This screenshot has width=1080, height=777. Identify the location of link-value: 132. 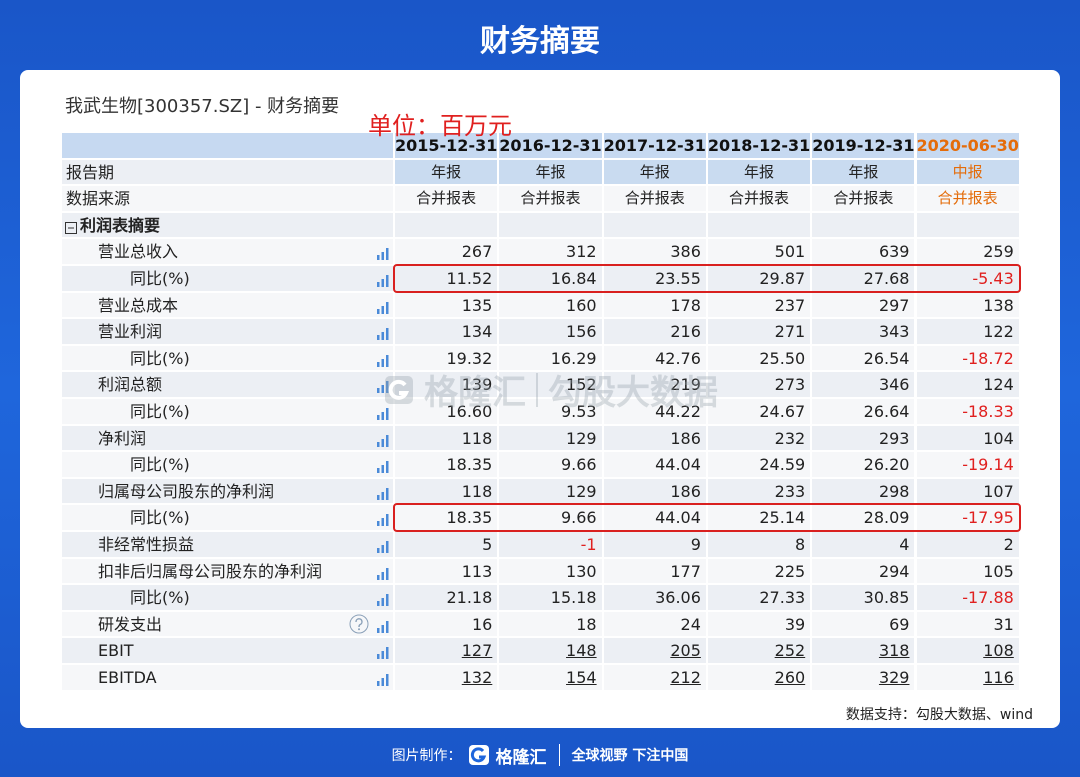
(446, 677).